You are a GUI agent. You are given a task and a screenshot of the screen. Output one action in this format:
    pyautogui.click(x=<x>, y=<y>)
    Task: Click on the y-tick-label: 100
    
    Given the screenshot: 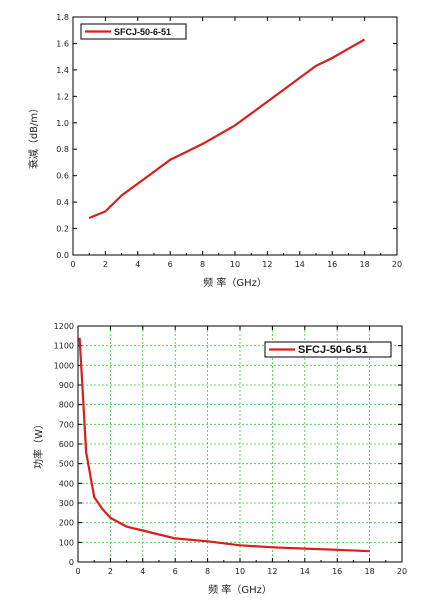 What is the action you would take?
    pyautogui.click(x=66, y=542)
    